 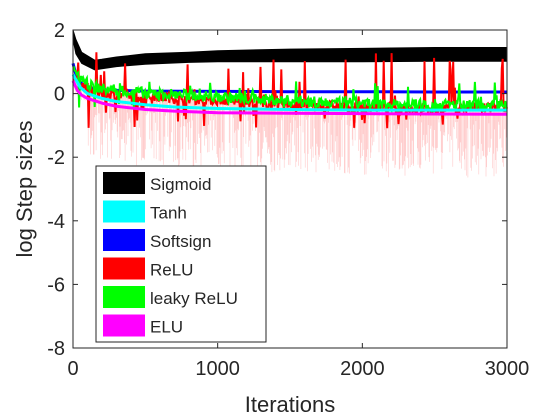 I want to click on y-tick-label: 0, so click(x=59, y=95).